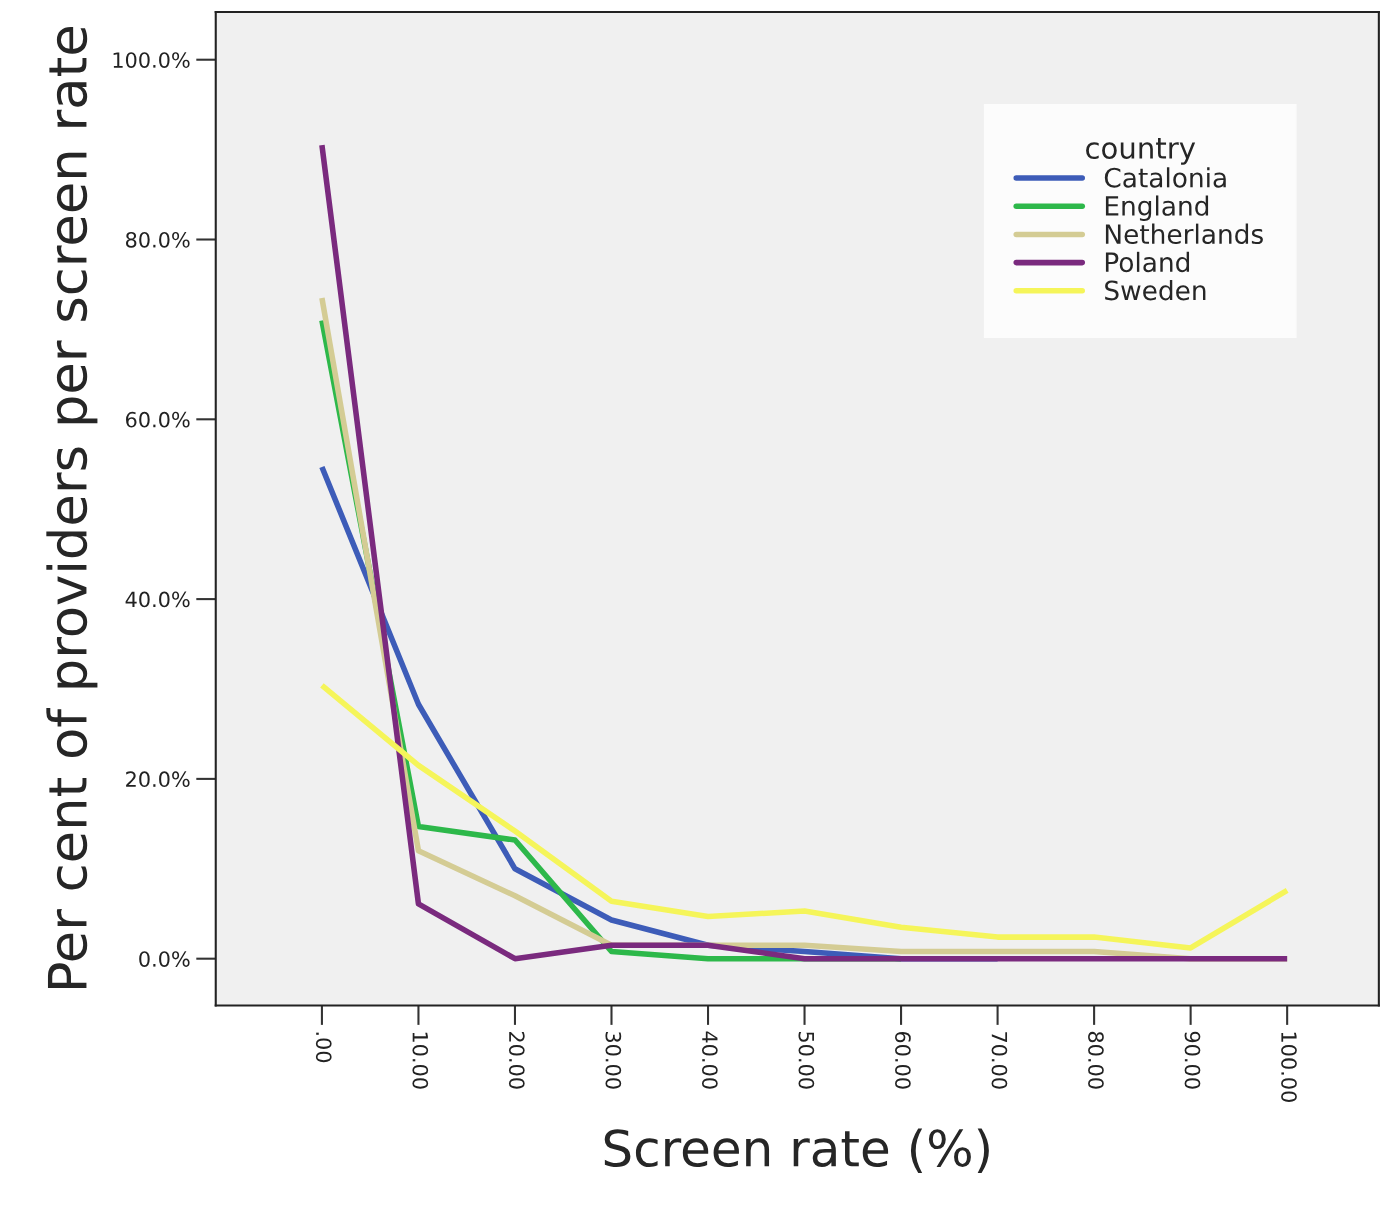 The width and height of the screenshot is (1383, 1207). I want to click on x-tick-label: 90.00, so click(1192, 1060).